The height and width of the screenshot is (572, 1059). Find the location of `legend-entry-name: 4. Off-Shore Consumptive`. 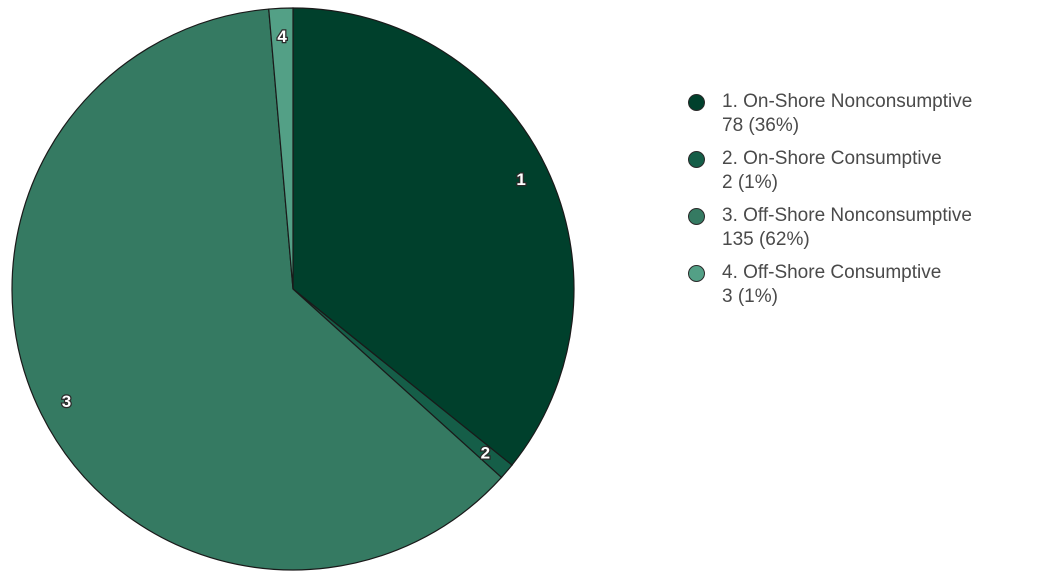

legend-entry-name: 4. Off-Shore Consumptive is located at coordinates (832, 272).